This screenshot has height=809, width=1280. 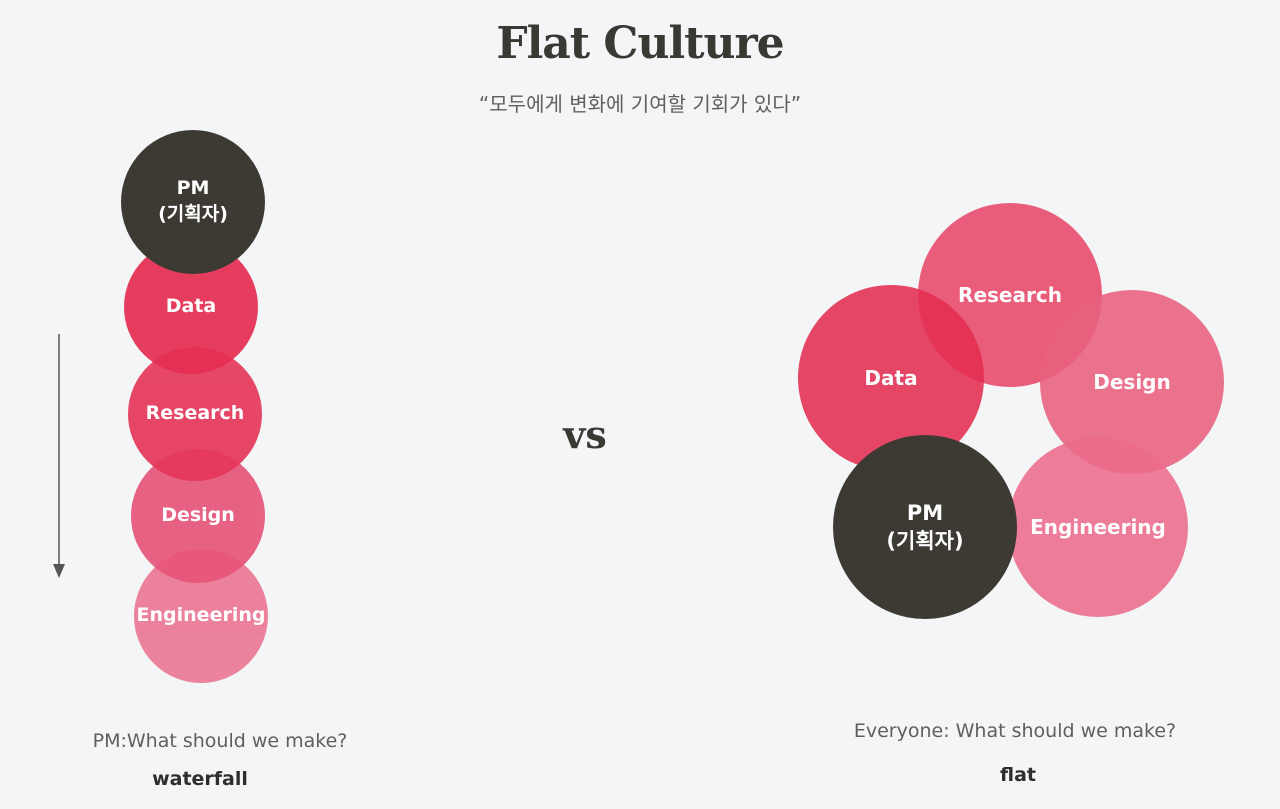 What do you see at coordinates (193, 202) in the screenshot?
I see `waterfall-node-pm: PM (기획자)` at bounding box center [193, 202].